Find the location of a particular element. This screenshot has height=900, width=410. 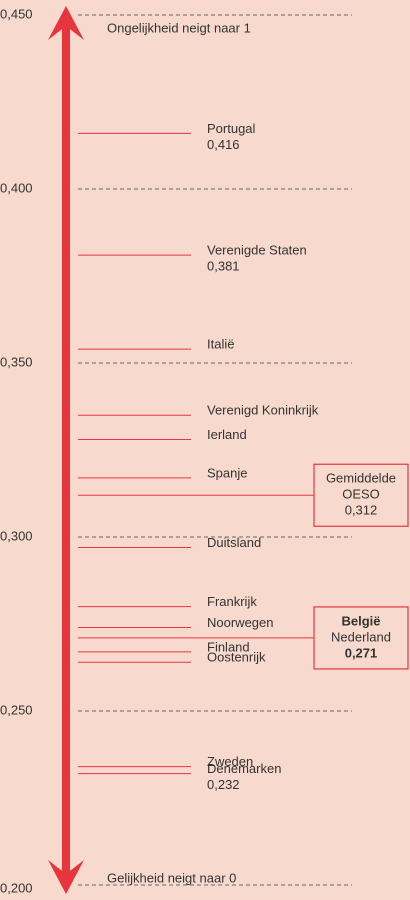

arrow-head-bottom is located at coordinates (66, 877).